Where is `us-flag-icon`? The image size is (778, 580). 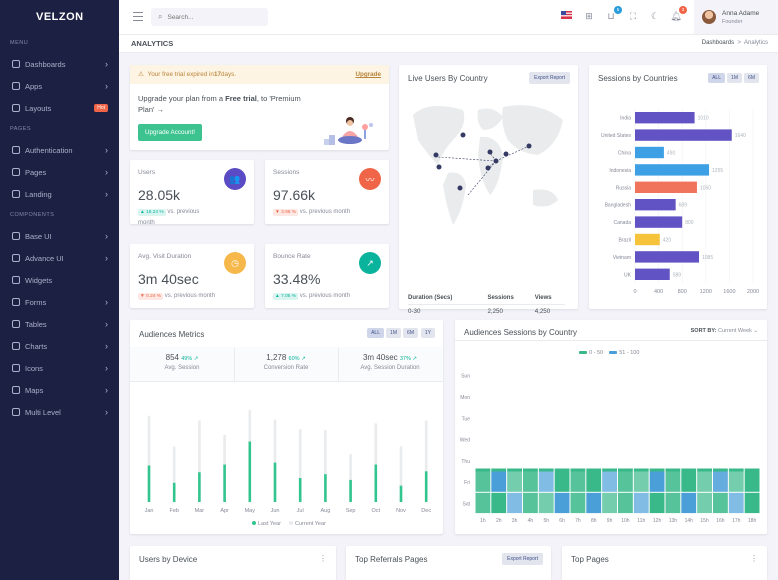 us-flag-icon is located at coordinates (566, 16).